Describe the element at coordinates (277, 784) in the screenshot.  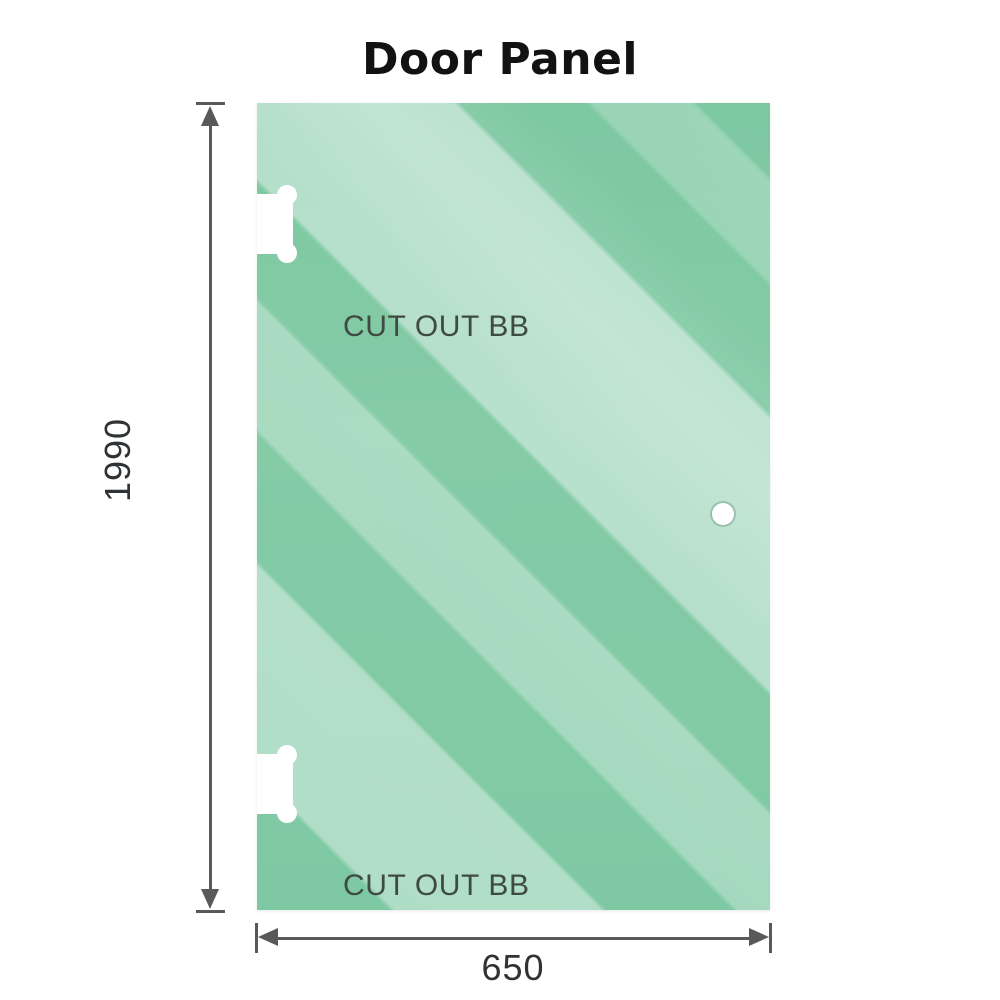
I see `cutout-notch-lower` at that location.